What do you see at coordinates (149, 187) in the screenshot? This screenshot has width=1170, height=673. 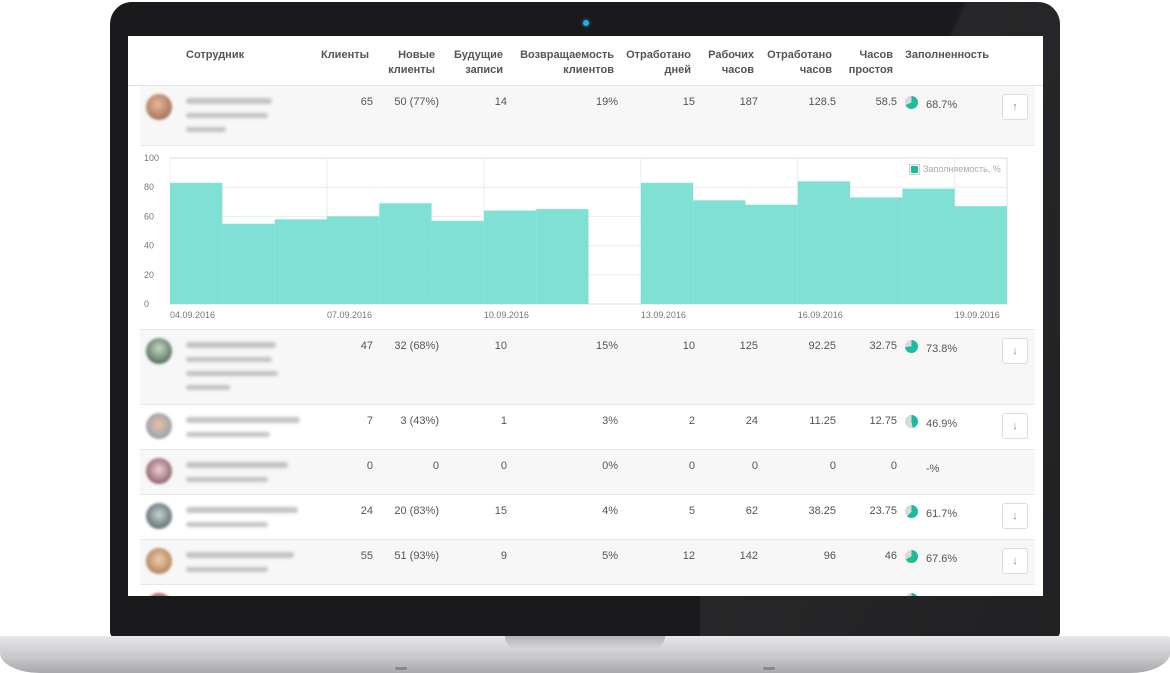 I see `y-tick-label: 80` at bounding box center [149, 187].